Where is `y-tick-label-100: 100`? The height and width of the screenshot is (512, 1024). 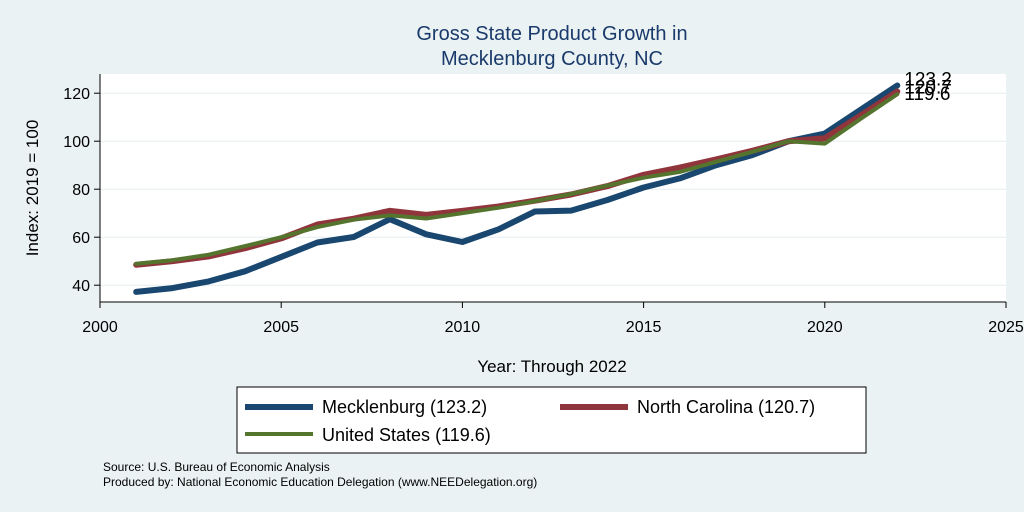
y-tick-label-100: 100 is located at coordinates (76, 142).